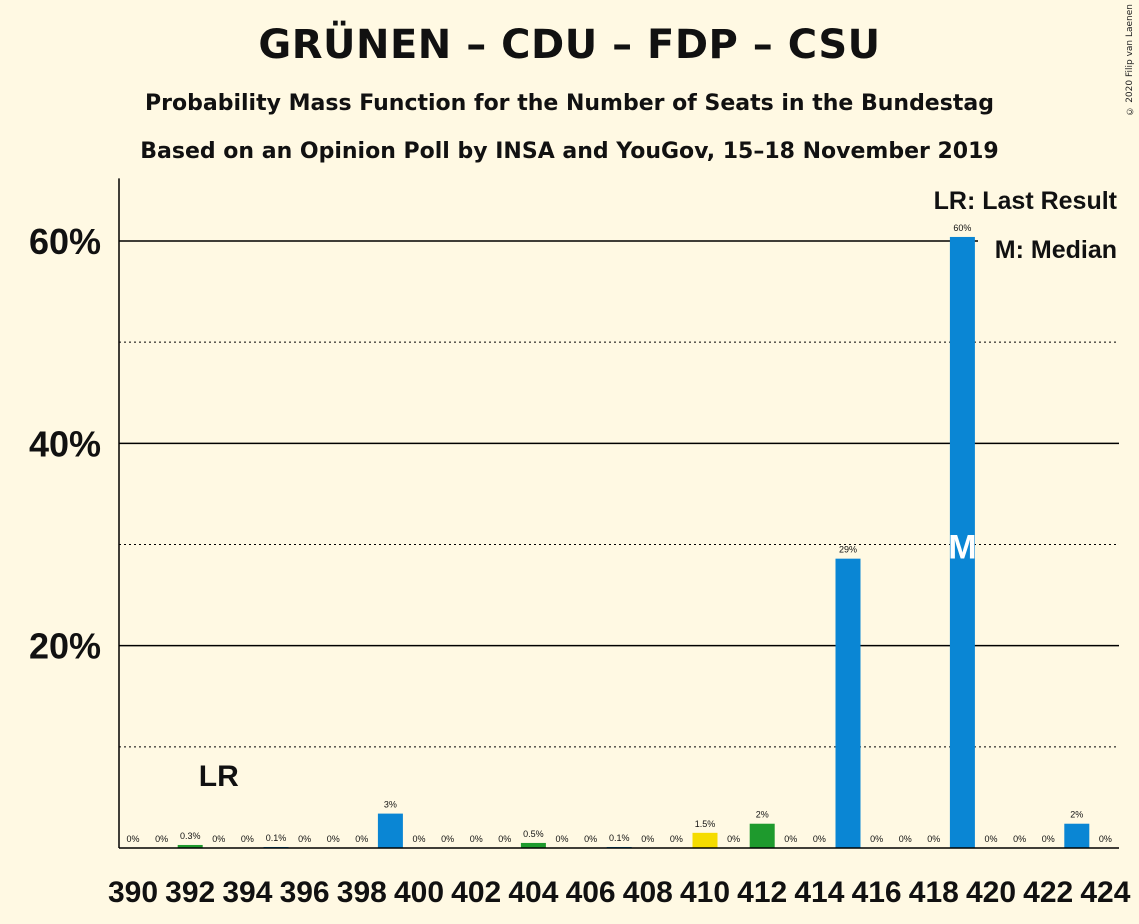 The height and width of the screenshot is (924, 1139). What do you see at coordinates (762, 892) in the screenshot?
I see `x-tick-label: 412` at bounding box center [762, 892].